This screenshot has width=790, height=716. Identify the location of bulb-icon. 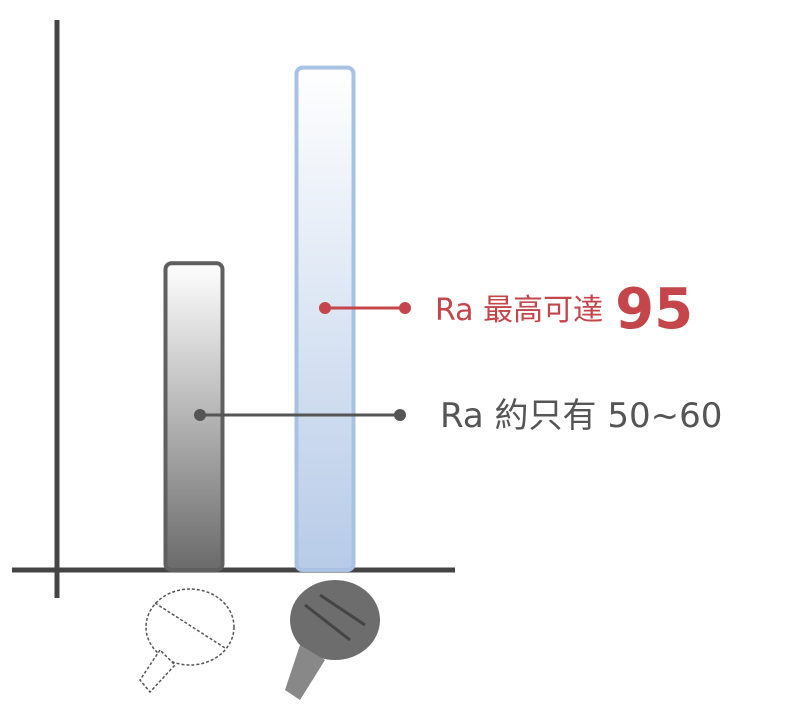
(187, 641).